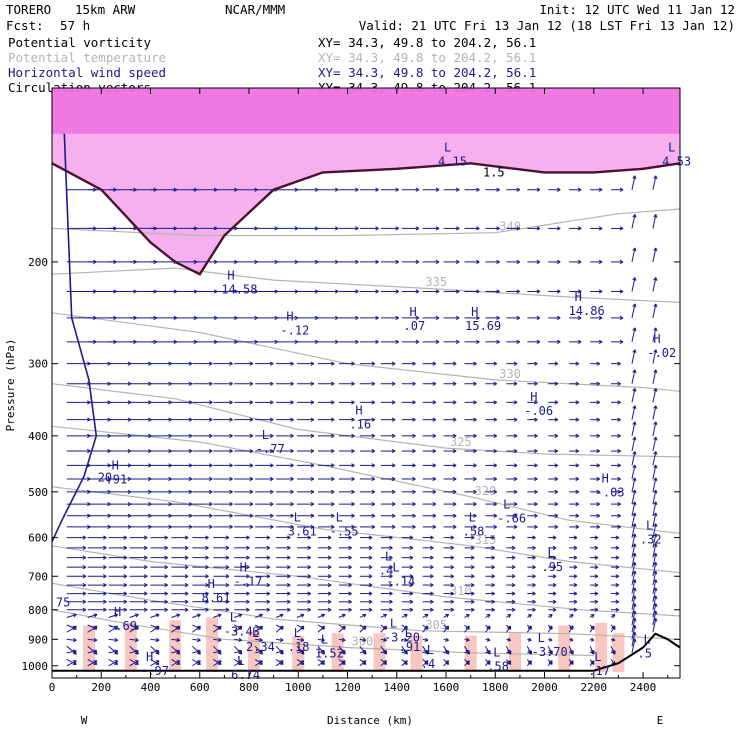  I want to click on y-tick-label: 900, so click(38, 639).